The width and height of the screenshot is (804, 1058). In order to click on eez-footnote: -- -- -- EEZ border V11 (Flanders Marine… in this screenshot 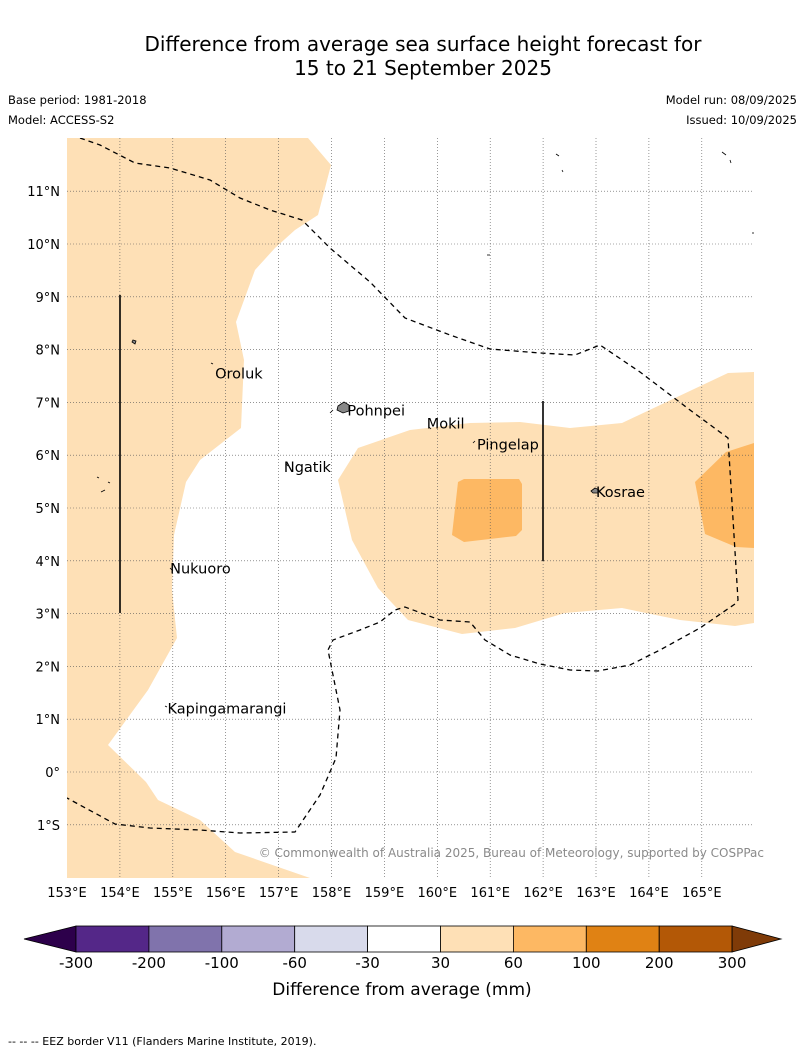, I will do `click(162, 1041)`.